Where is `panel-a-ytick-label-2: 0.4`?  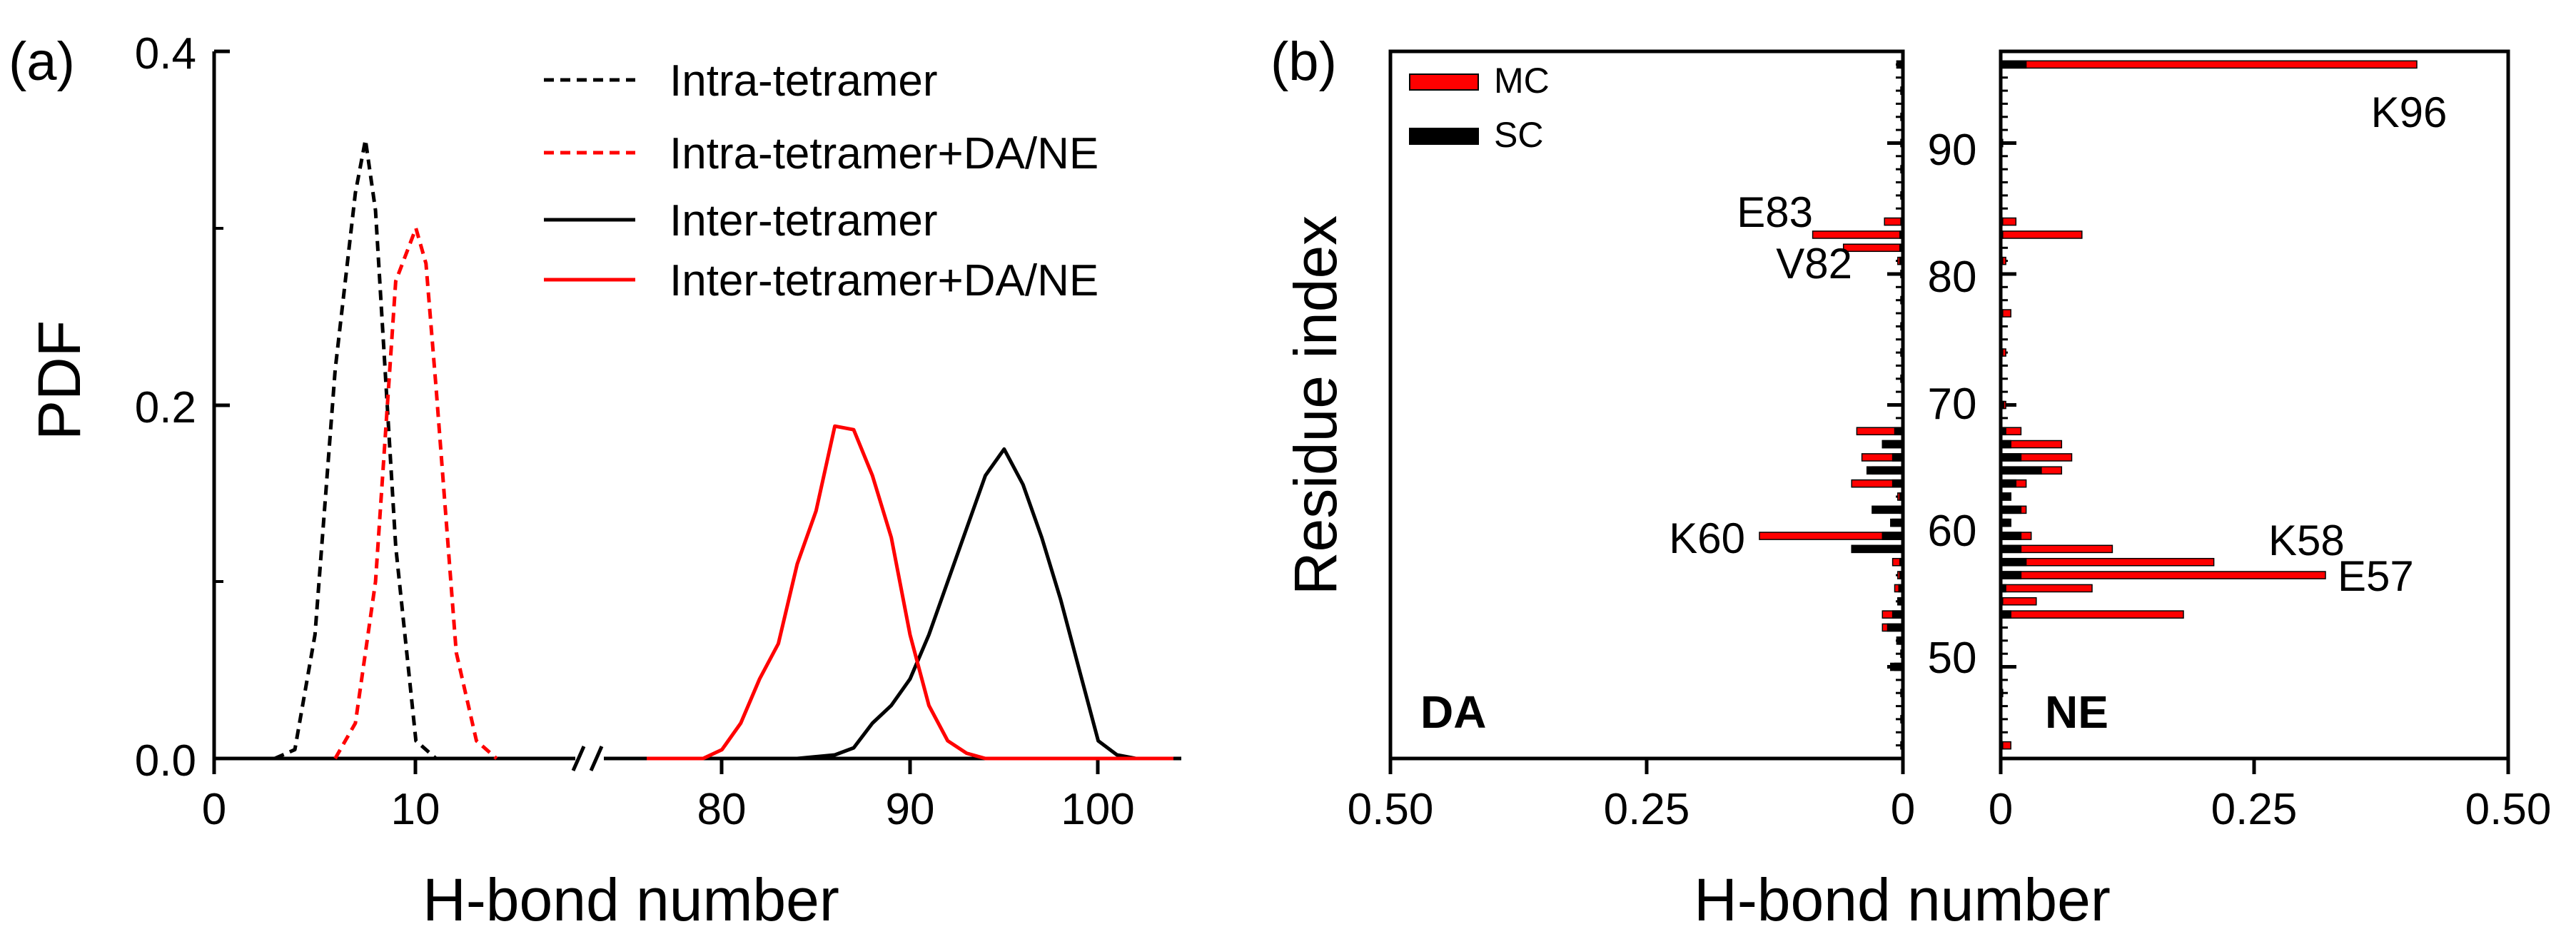
panel-a-ytick-label-2: 0.4 is located at coordinates (165, 53).